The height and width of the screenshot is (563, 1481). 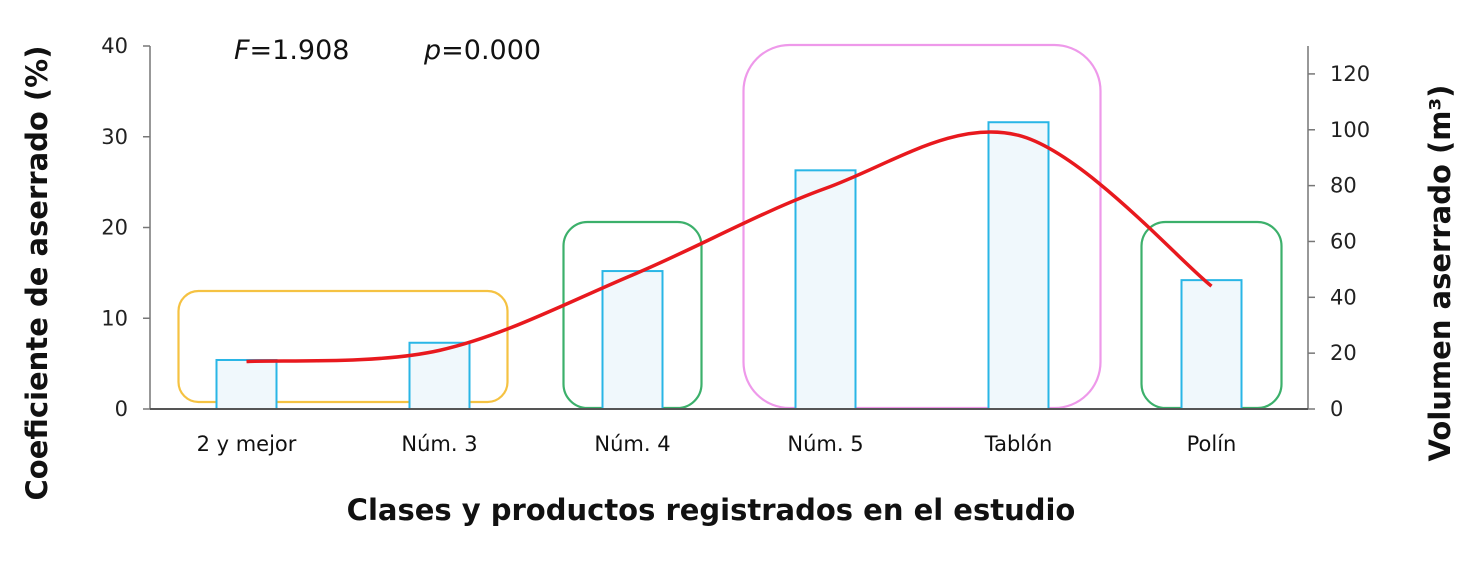 I want to click on right-tick-label: 60, so click(x=1343, y=241).